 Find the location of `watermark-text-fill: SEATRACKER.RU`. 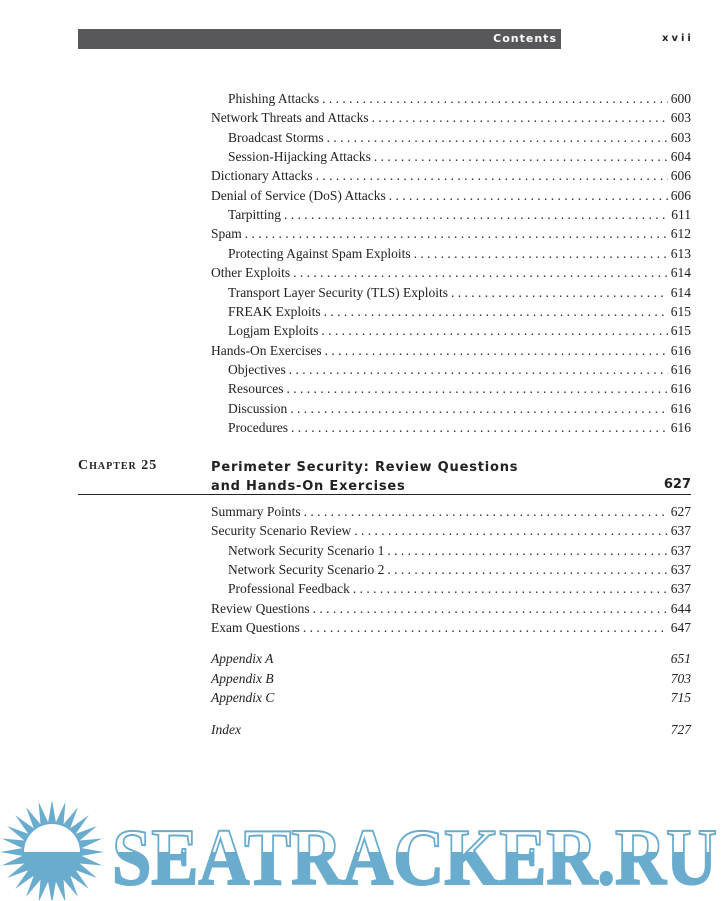

watermark-text-fill: SEATRACKER.RU is located at coordinates (414, 857).